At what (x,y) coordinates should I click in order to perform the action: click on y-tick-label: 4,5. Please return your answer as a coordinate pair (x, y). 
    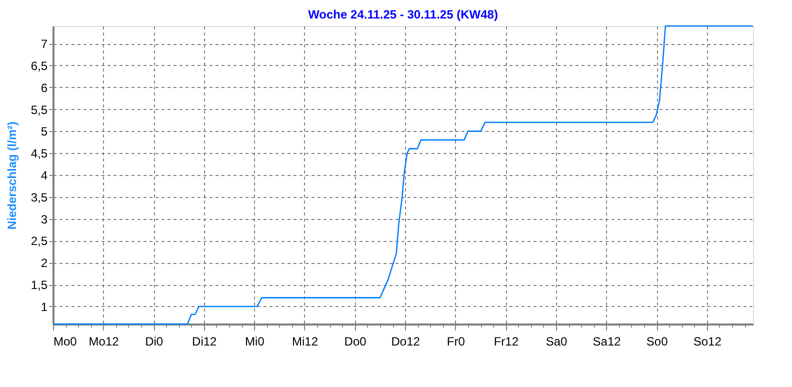
    Looking at the image, I should click on (39, 153).